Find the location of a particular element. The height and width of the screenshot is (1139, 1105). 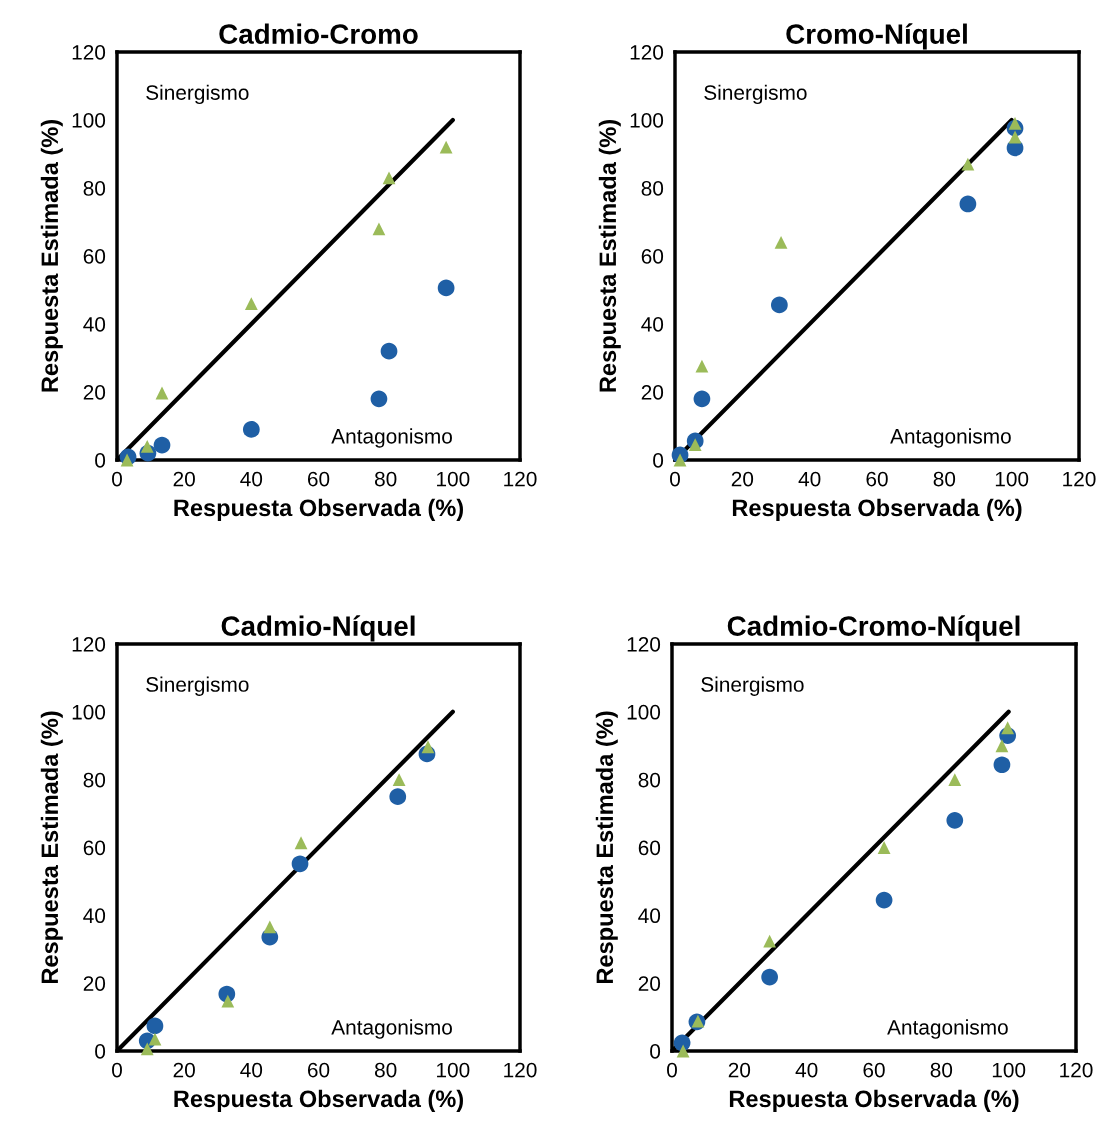

chart-title: Cadmio-Cromo is located at coordinates (318, 33).